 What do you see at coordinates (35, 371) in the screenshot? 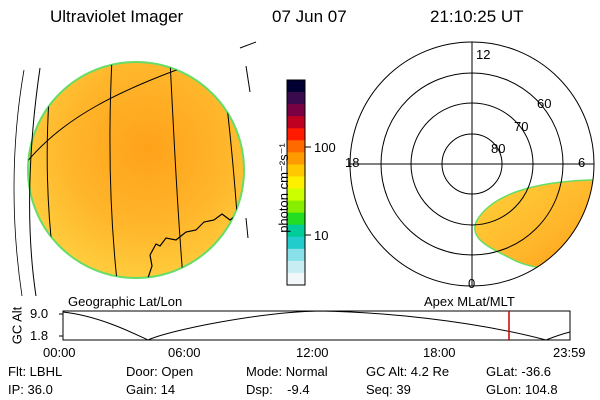
I see `info-flt: Flt: LBHL` at bounding box center [35, 371].